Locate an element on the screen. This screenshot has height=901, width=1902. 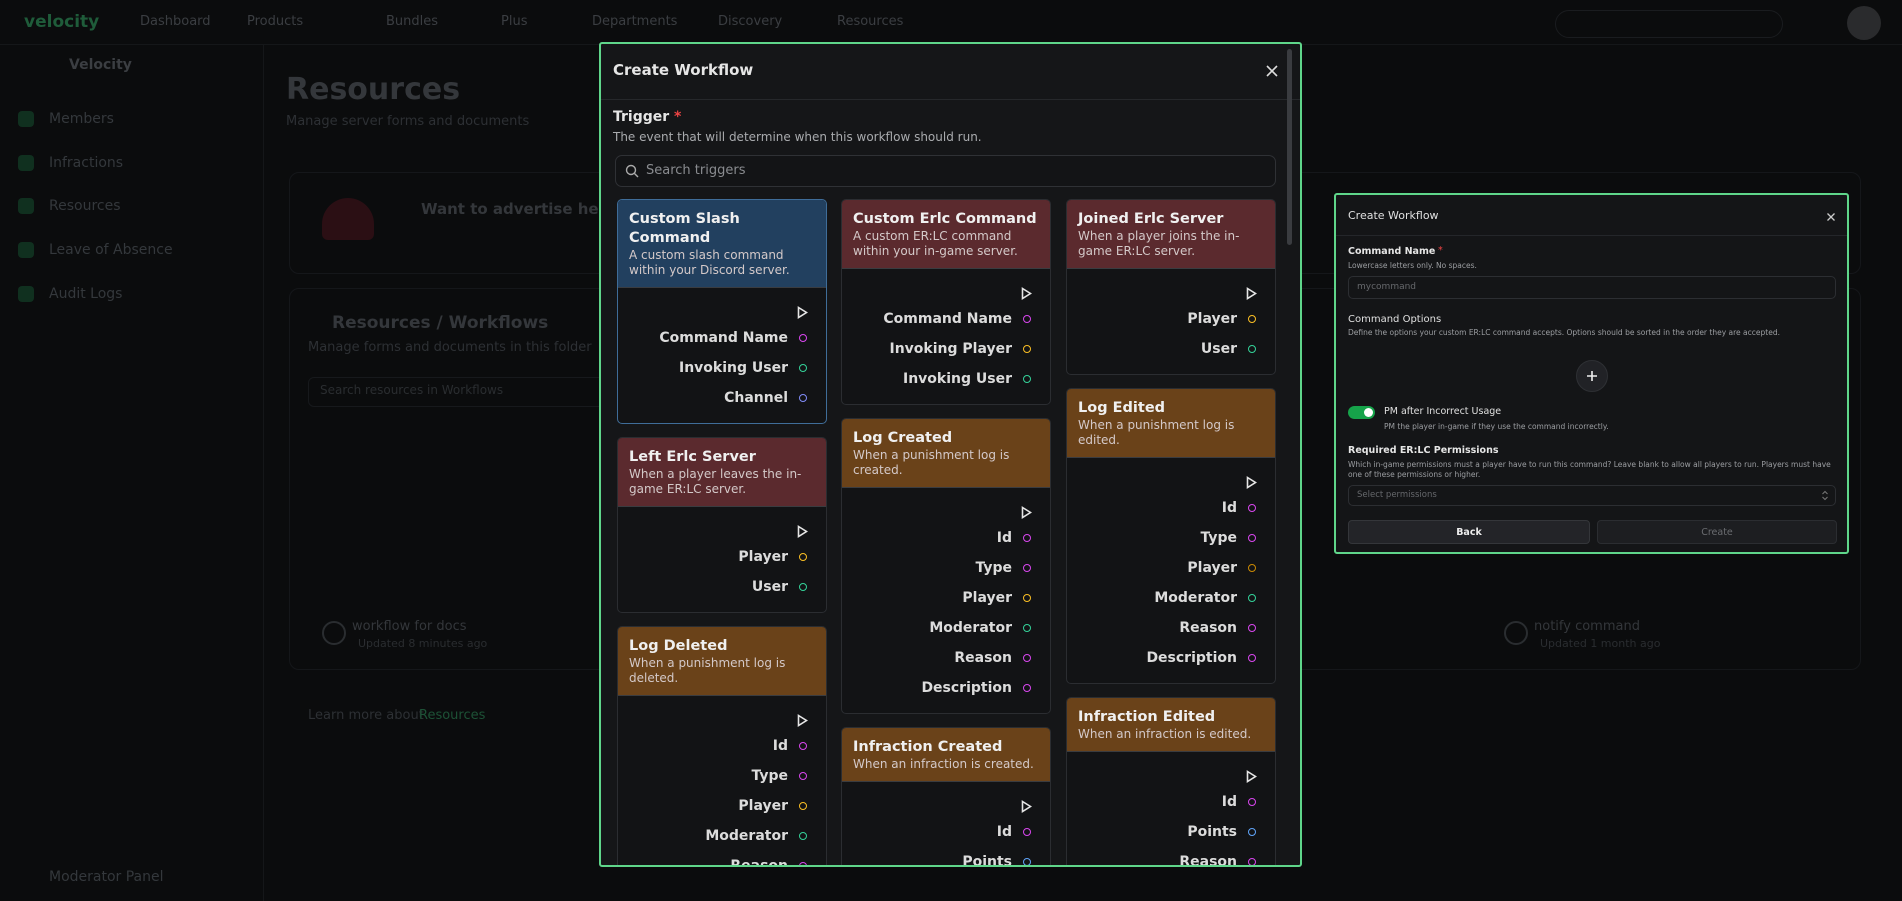
trigger-label: Trigger is located at coordinates (641, 116).